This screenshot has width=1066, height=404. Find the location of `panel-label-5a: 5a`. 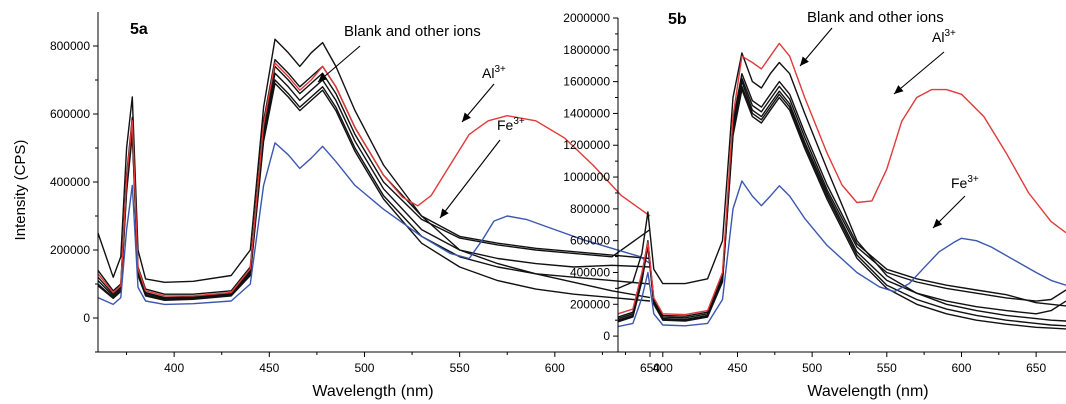

panel-label-5a: 5a is located at coordinates (139, 29).